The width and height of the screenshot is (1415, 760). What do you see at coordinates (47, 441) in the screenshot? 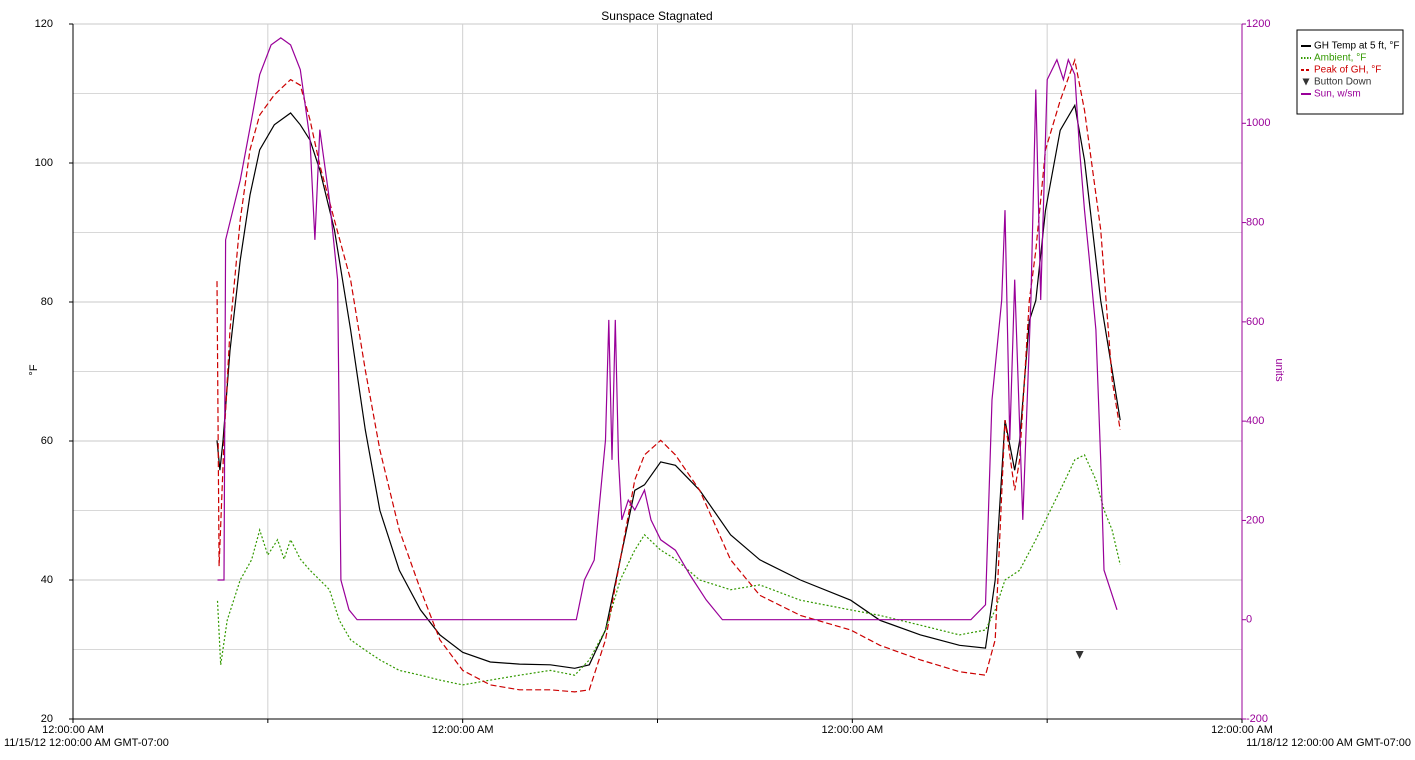
I see `y-tick-label: 60` at bounding box center [47, 441].